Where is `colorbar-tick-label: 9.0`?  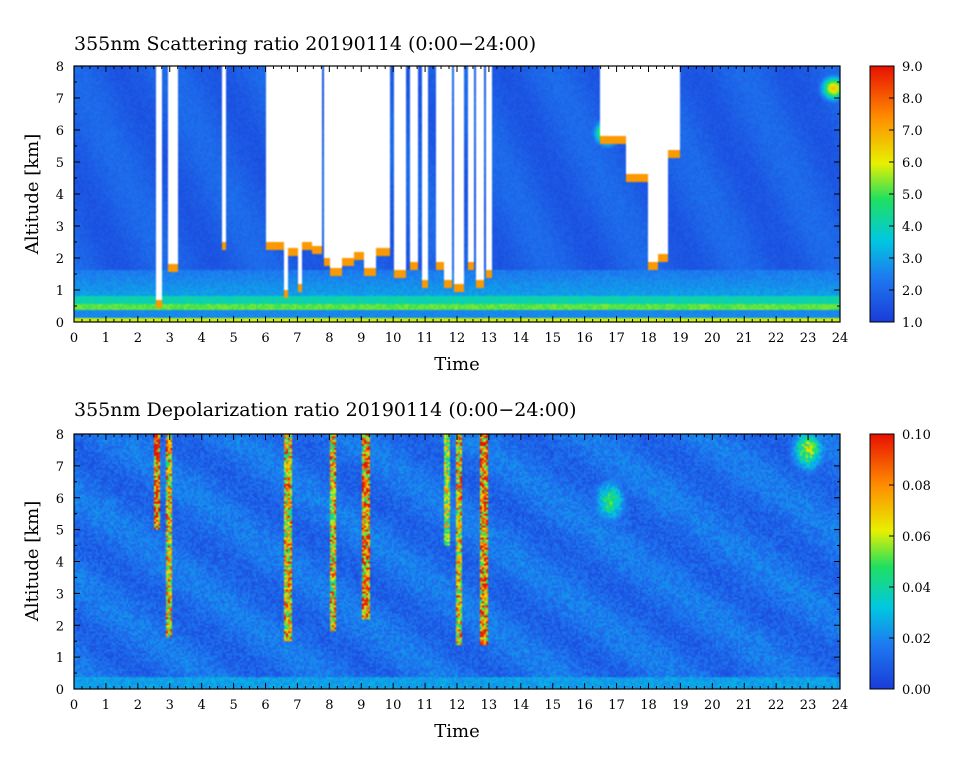 colorbar-tick-label: 9.0 is located at coordinates (912, 67).